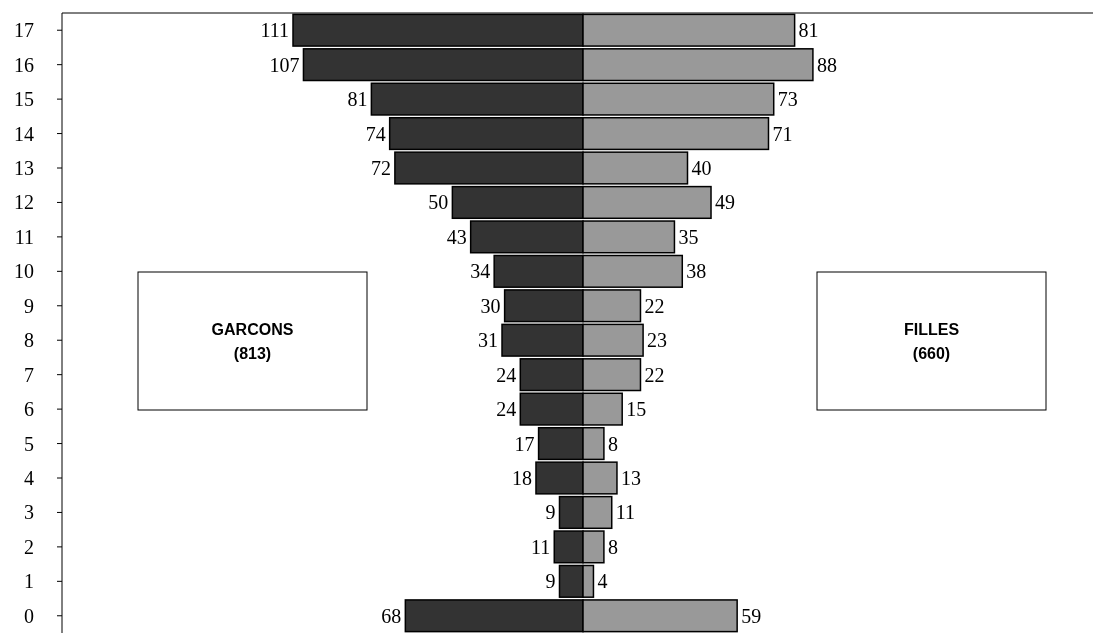  Describe the element at coordinates (29, 305) in the screenshot. I see `y-tick-label: 9` at that location.